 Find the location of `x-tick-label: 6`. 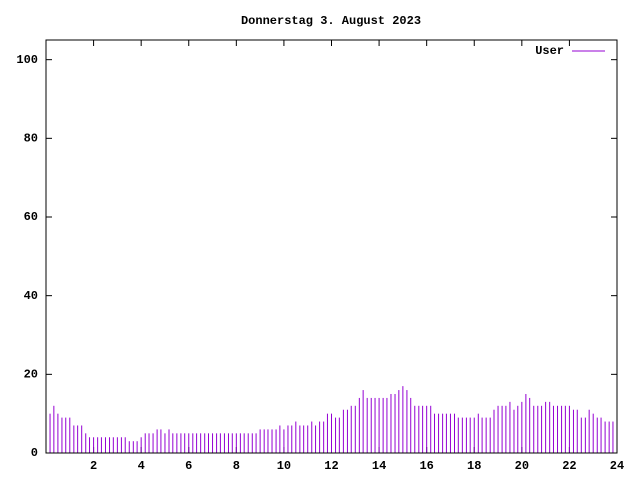

x-tick-label: 6 is located at coordinates (188, 466).